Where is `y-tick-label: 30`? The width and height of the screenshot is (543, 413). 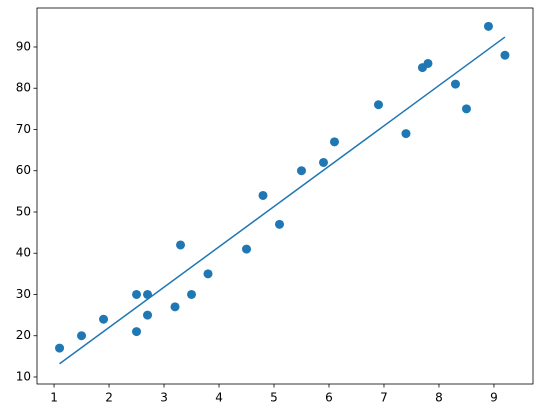
y-tick-label: 30 is located at coordinates (23, 294).